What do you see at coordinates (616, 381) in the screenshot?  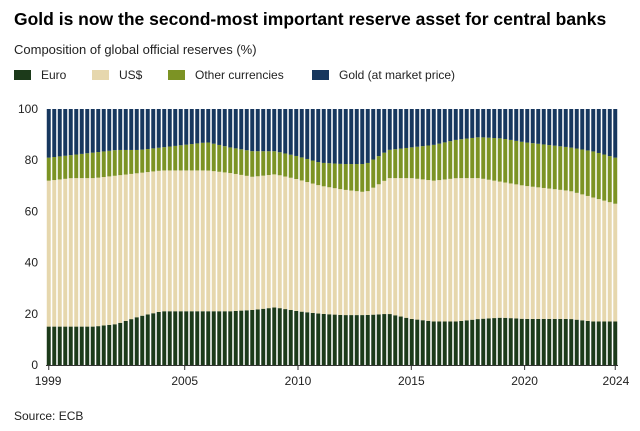 I see `x-tick-label: 2024` at bounding box center [616, 381].